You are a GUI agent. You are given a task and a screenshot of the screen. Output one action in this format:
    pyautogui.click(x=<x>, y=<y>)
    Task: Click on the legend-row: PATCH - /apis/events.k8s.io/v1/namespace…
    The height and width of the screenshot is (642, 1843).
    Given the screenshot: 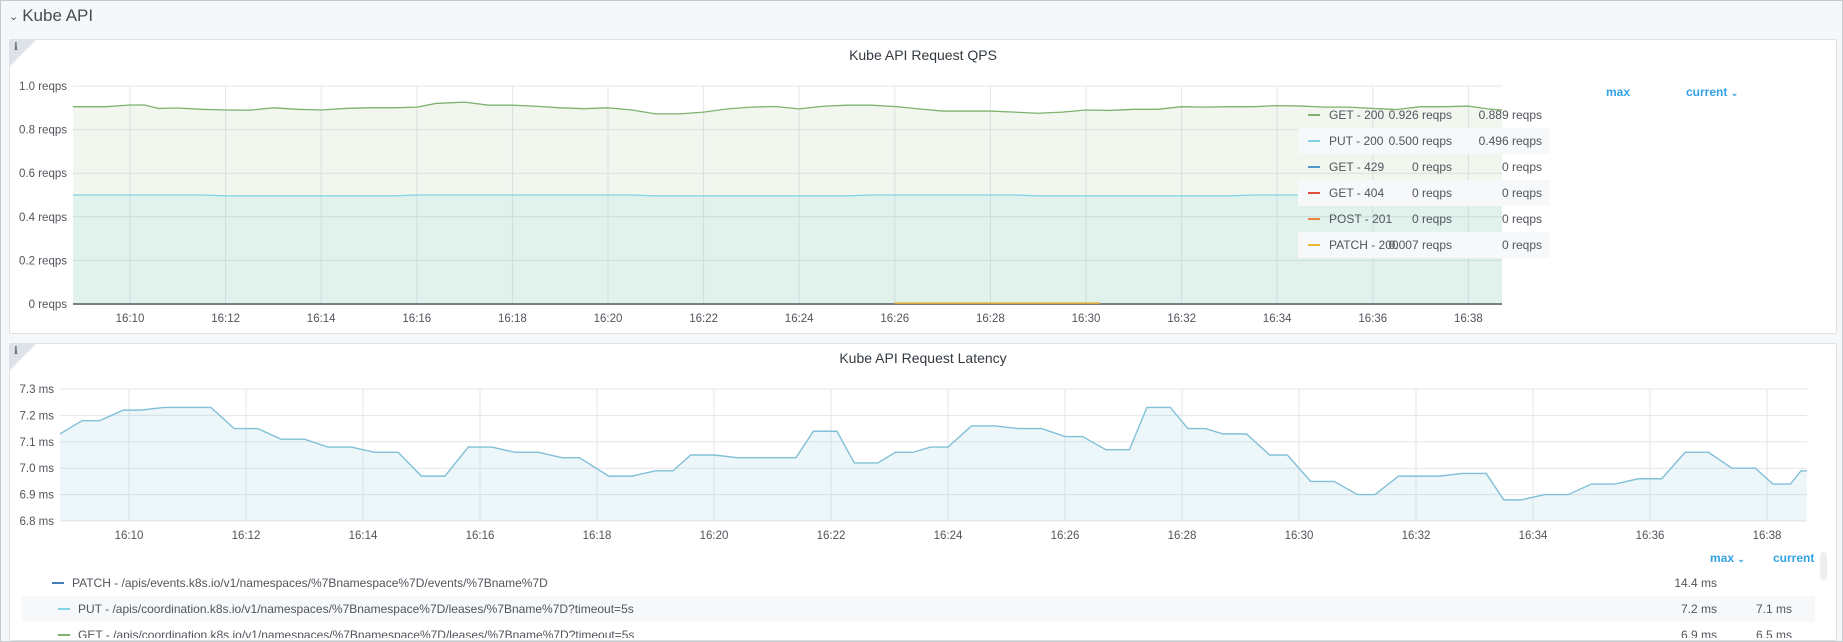 What is the action you would take?
    pyautogui.click(x=918, y=583)
    